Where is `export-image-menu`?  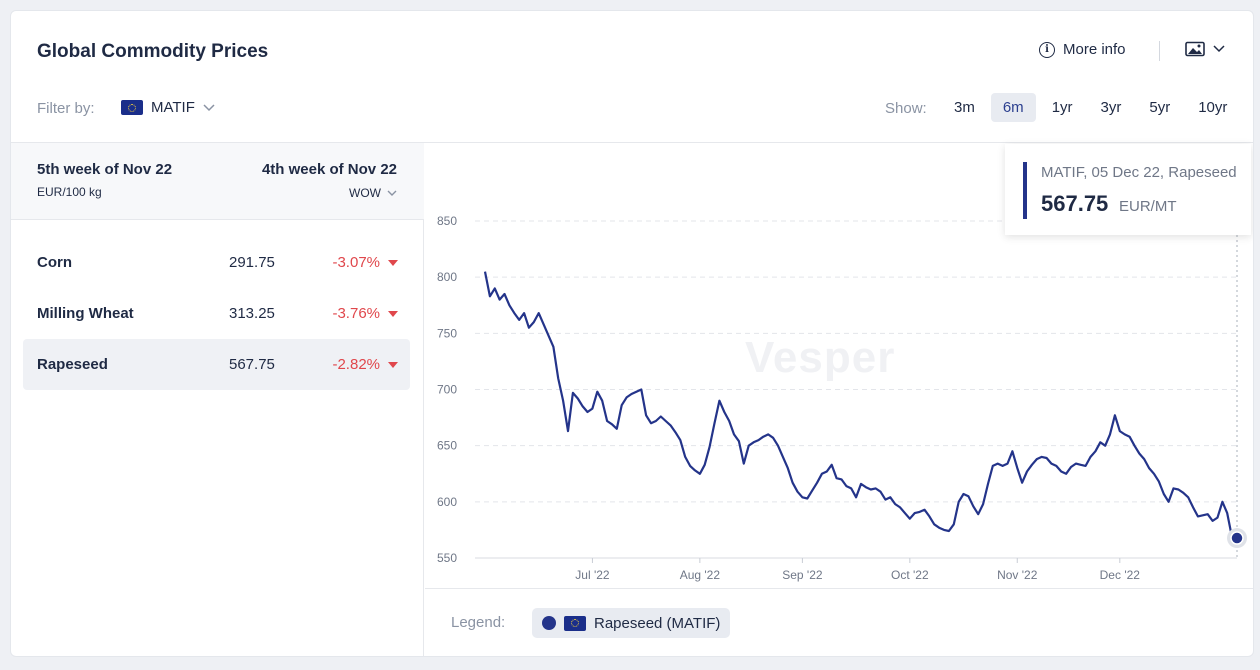
export-image-menu is located at coordinates (1205, 49).